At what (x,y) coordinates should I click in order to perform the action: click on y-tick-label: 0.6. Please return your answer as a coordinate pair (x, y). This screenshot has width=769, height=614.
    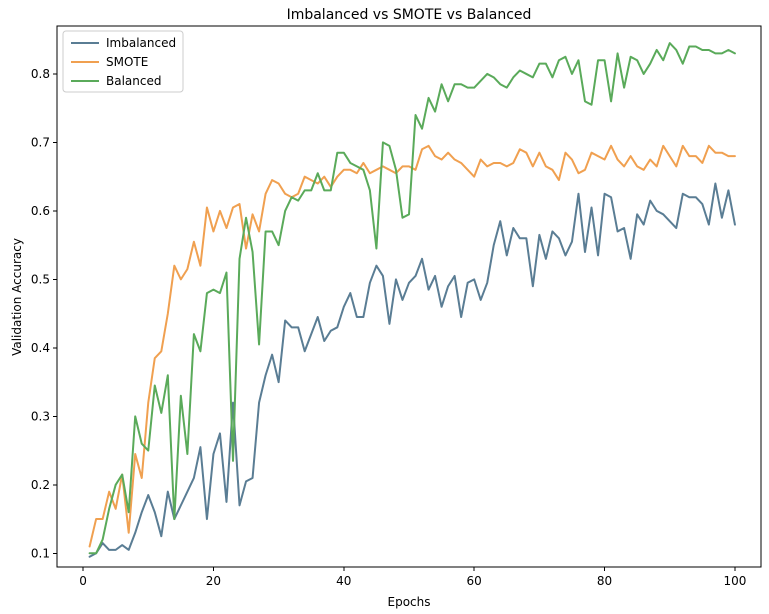
    Looking at the image, I should click on (40, 211).